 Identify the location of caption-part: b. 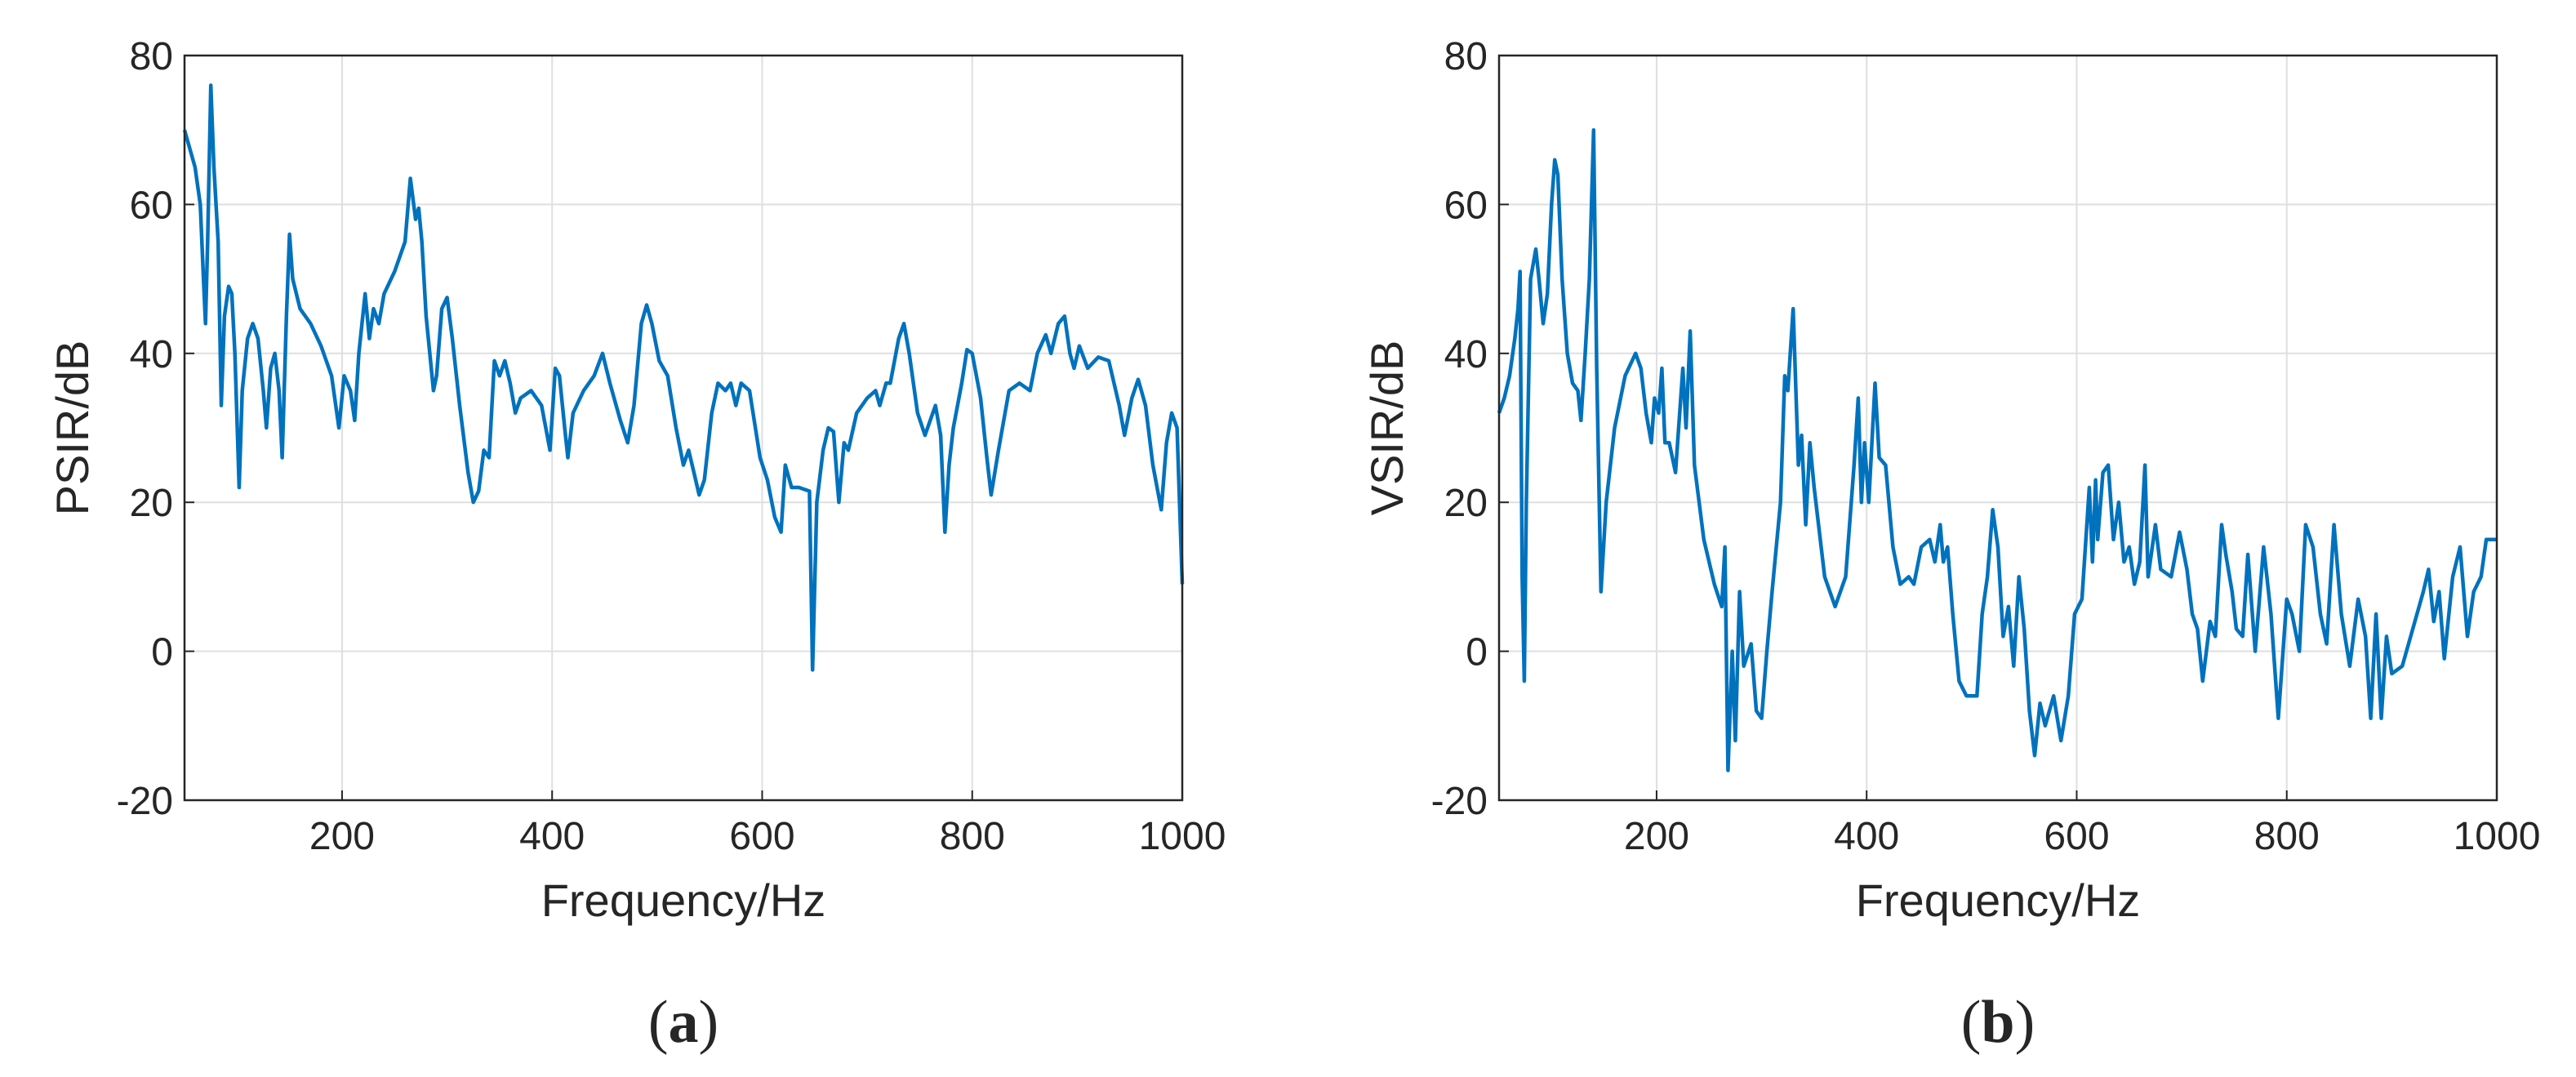
(1997, 1023).